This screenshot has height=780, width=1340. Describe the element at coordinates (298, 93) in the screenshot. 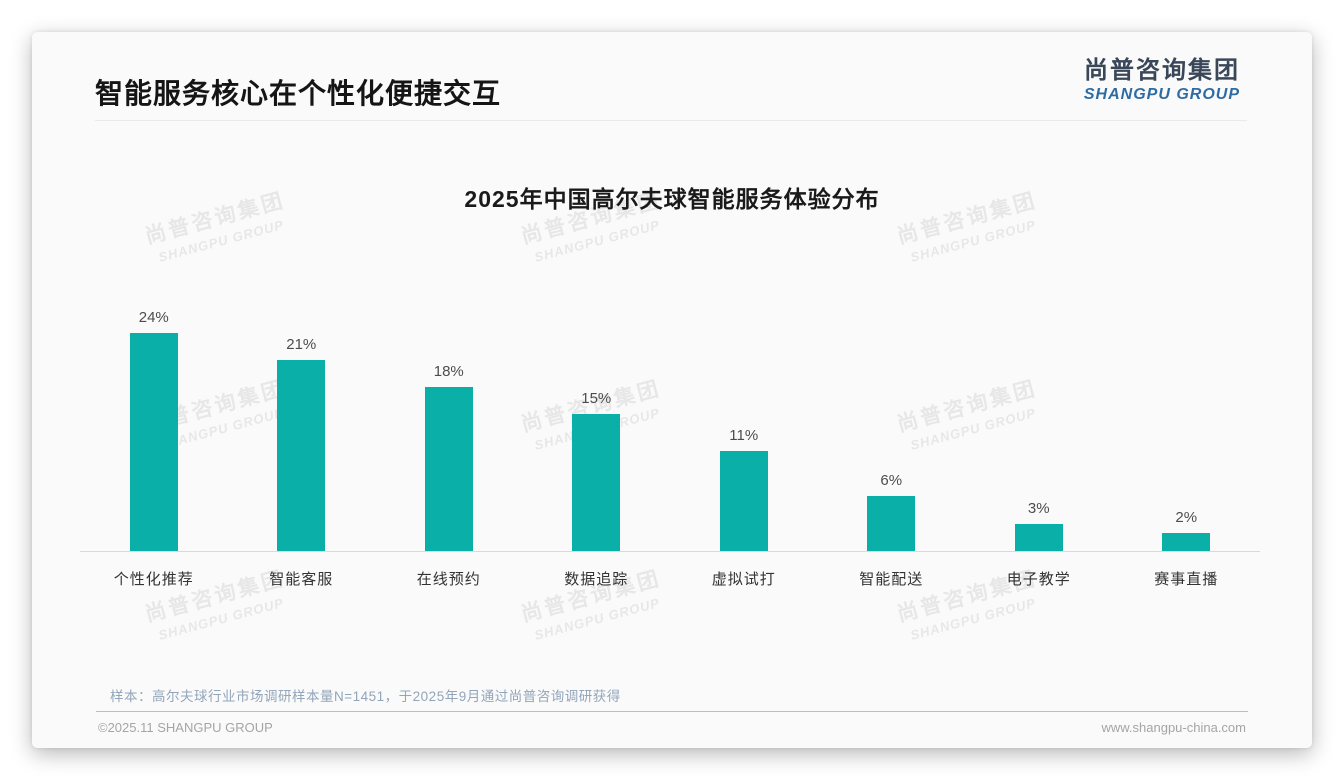

I see `page-title: 智能服务核心在个性化便捷交互` at that location.